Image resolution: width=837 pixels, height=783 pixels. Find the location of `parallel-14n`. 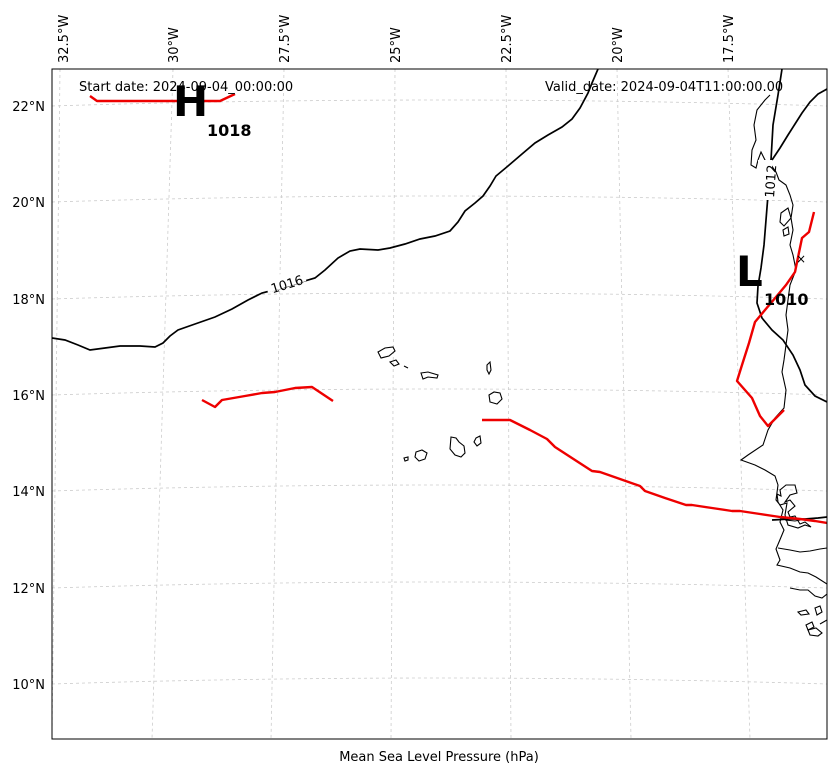

parallel-14n is located at coordinates (439, 488).